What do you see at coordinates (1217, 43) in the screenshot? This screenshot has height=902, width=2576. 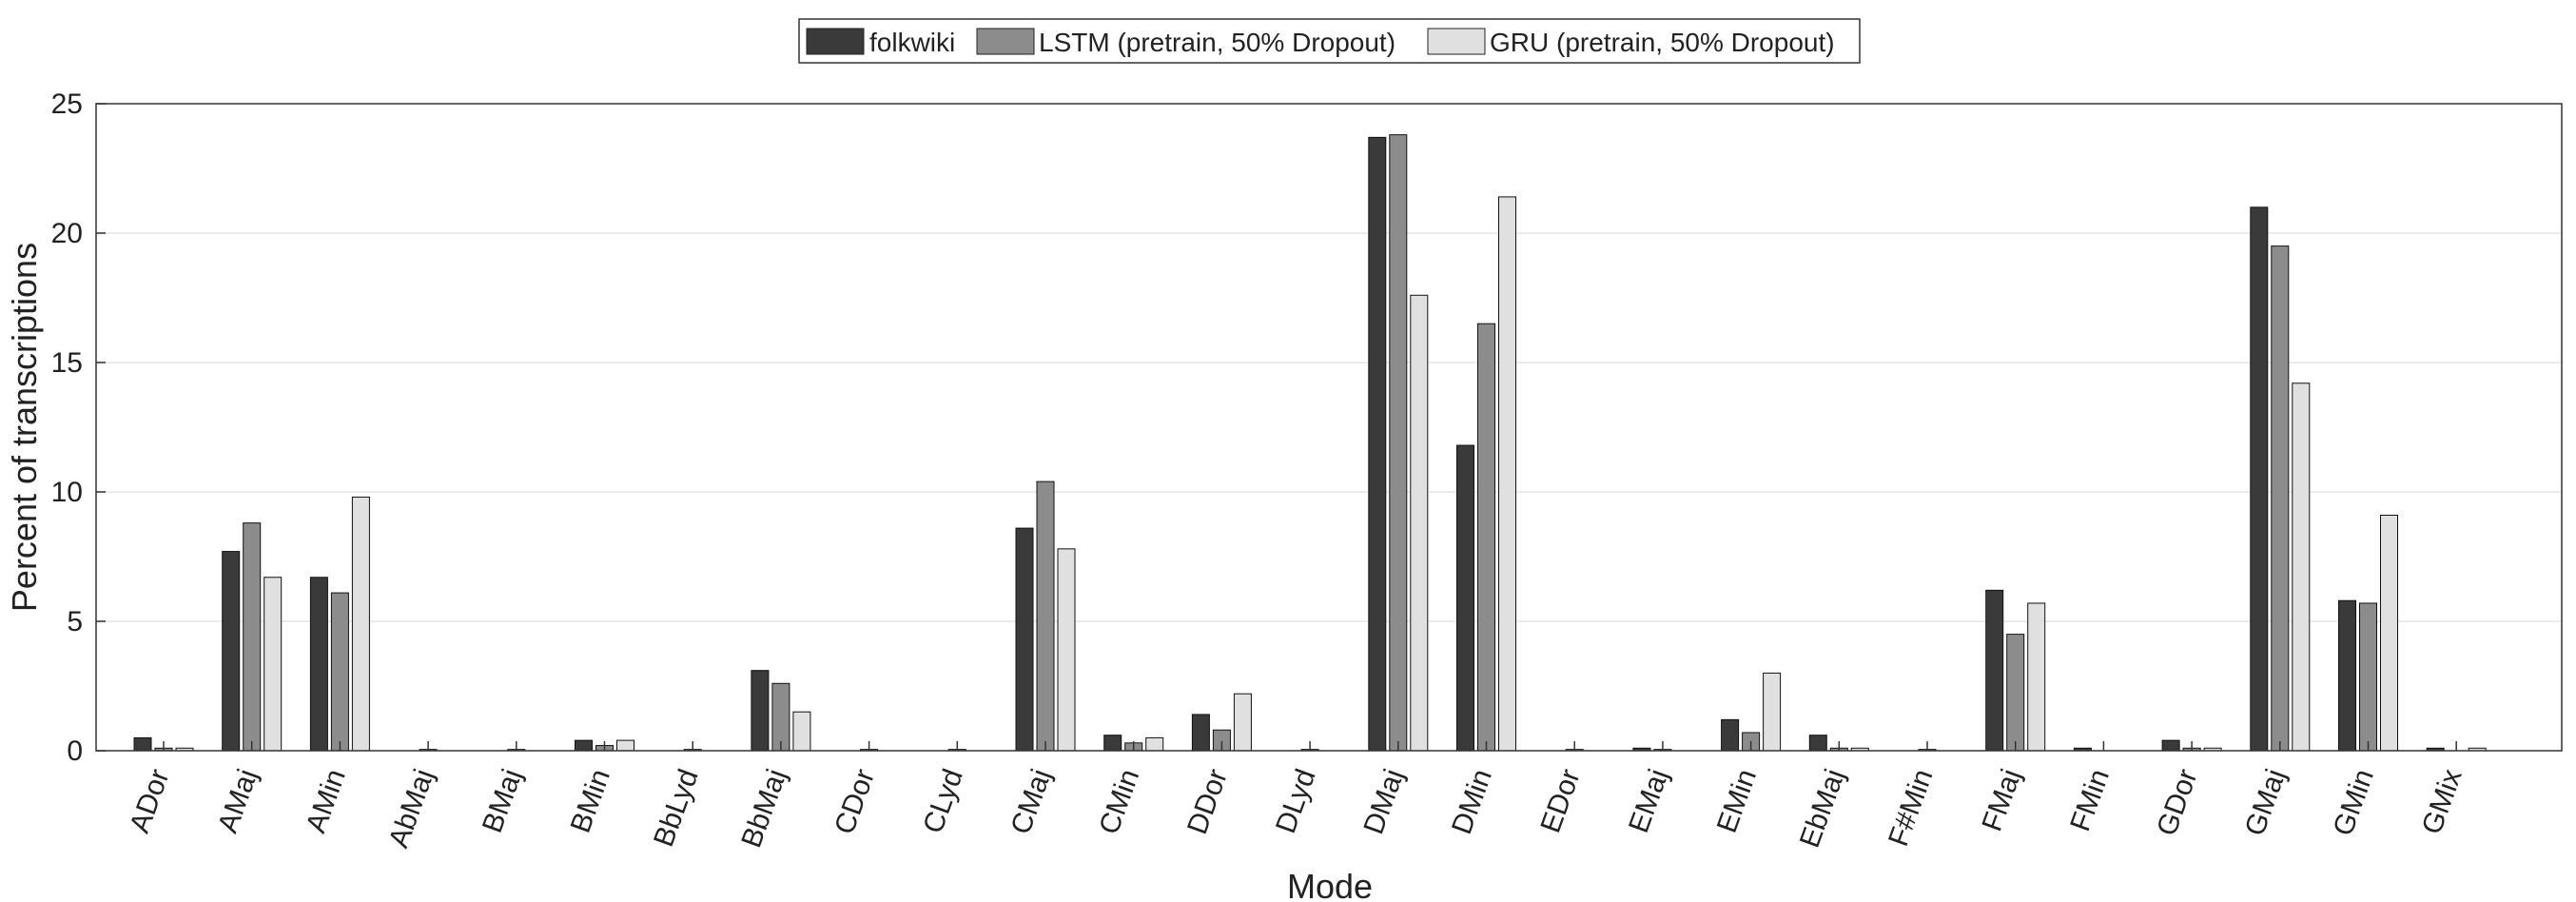 I see `legend-label-lstm: LSTM (pretrain, 50% Dropout)` at bounding box center [1217, 43].